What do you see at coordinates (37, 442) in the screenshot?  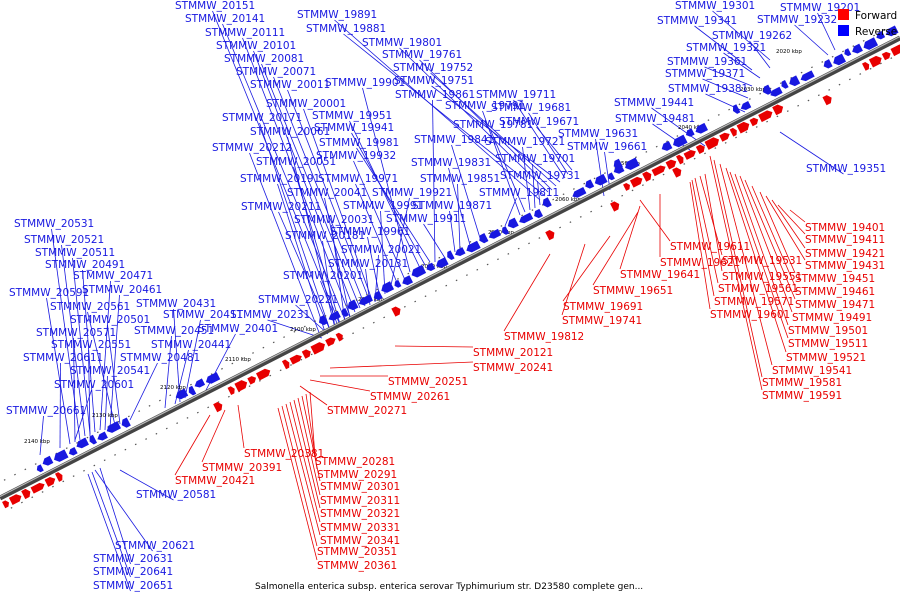 I see `axis-tick-label: 2140 kbp` at bounding box center [37, 442].